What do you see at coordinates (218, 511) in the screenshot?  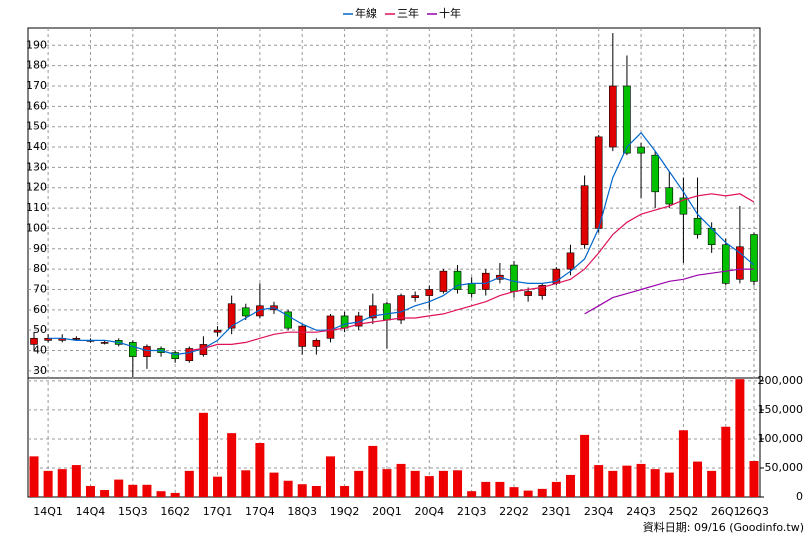 I see `x-tick-label: 17Q1` at bounding box center [218, 511].